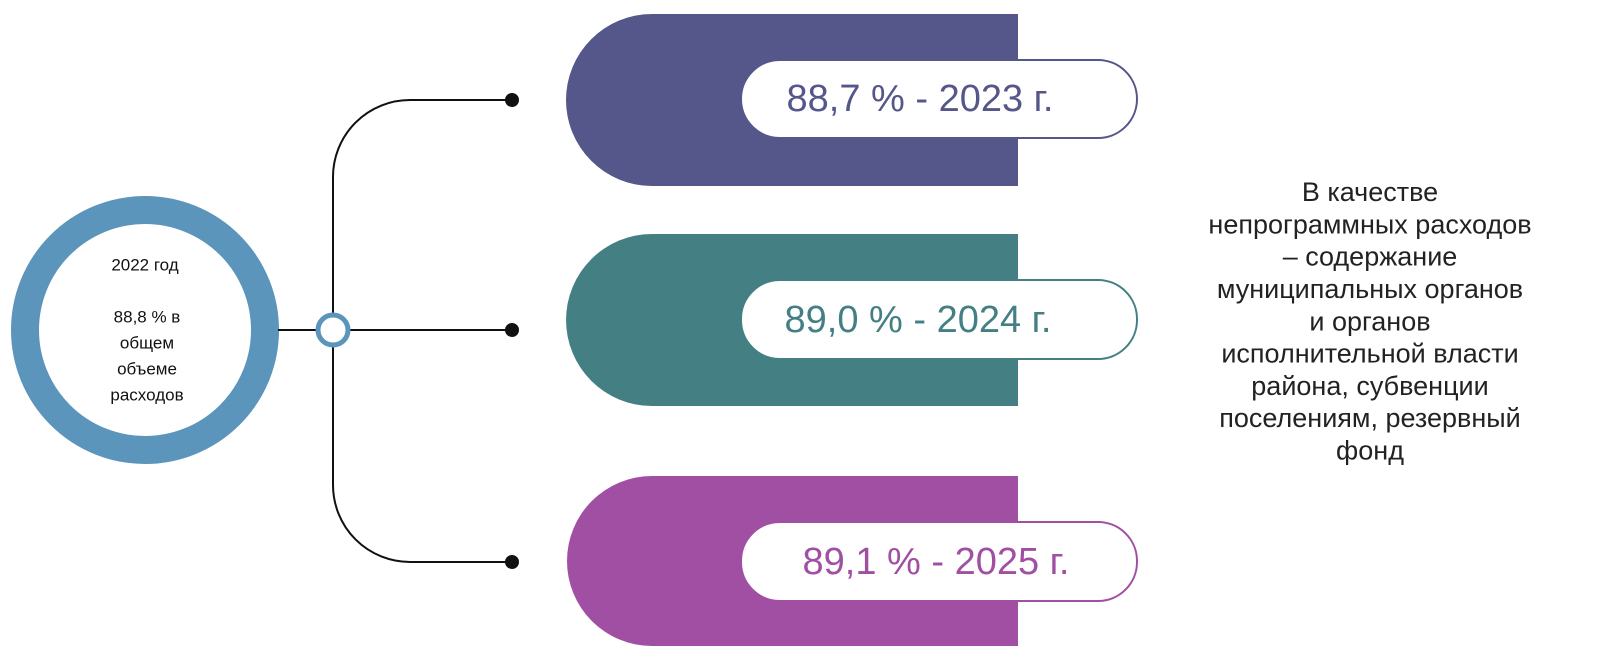 This screenshot has height=666, width=1618. What do you see at coordinates (1369, 354) in the screenshot?
I see `note-line: исполнительной власти` at bounding box center [1369, 354].